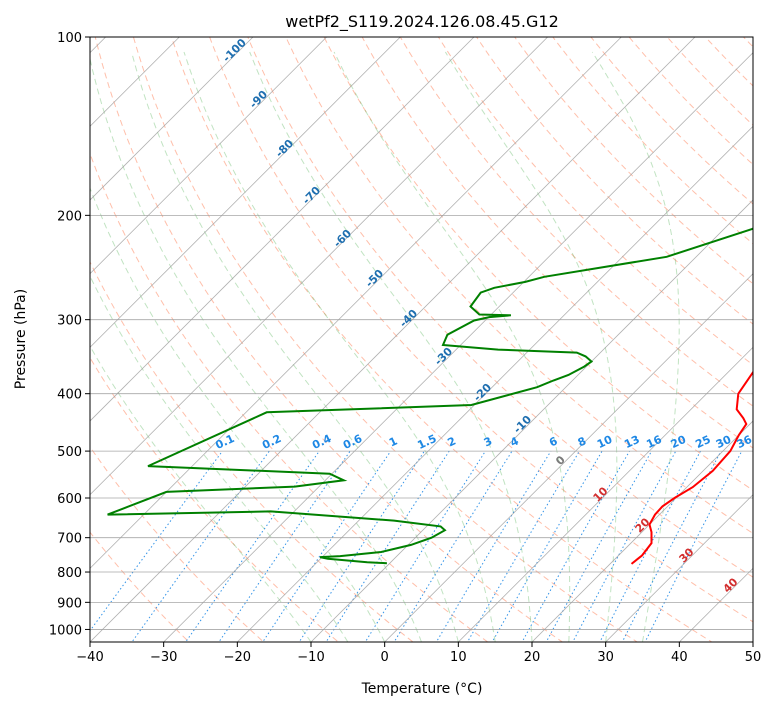 This screenshot has height=708, width=775. Describe the element at coordinates (69, 38) in the screenshot. I see `y-tick-label: 100` at that location.